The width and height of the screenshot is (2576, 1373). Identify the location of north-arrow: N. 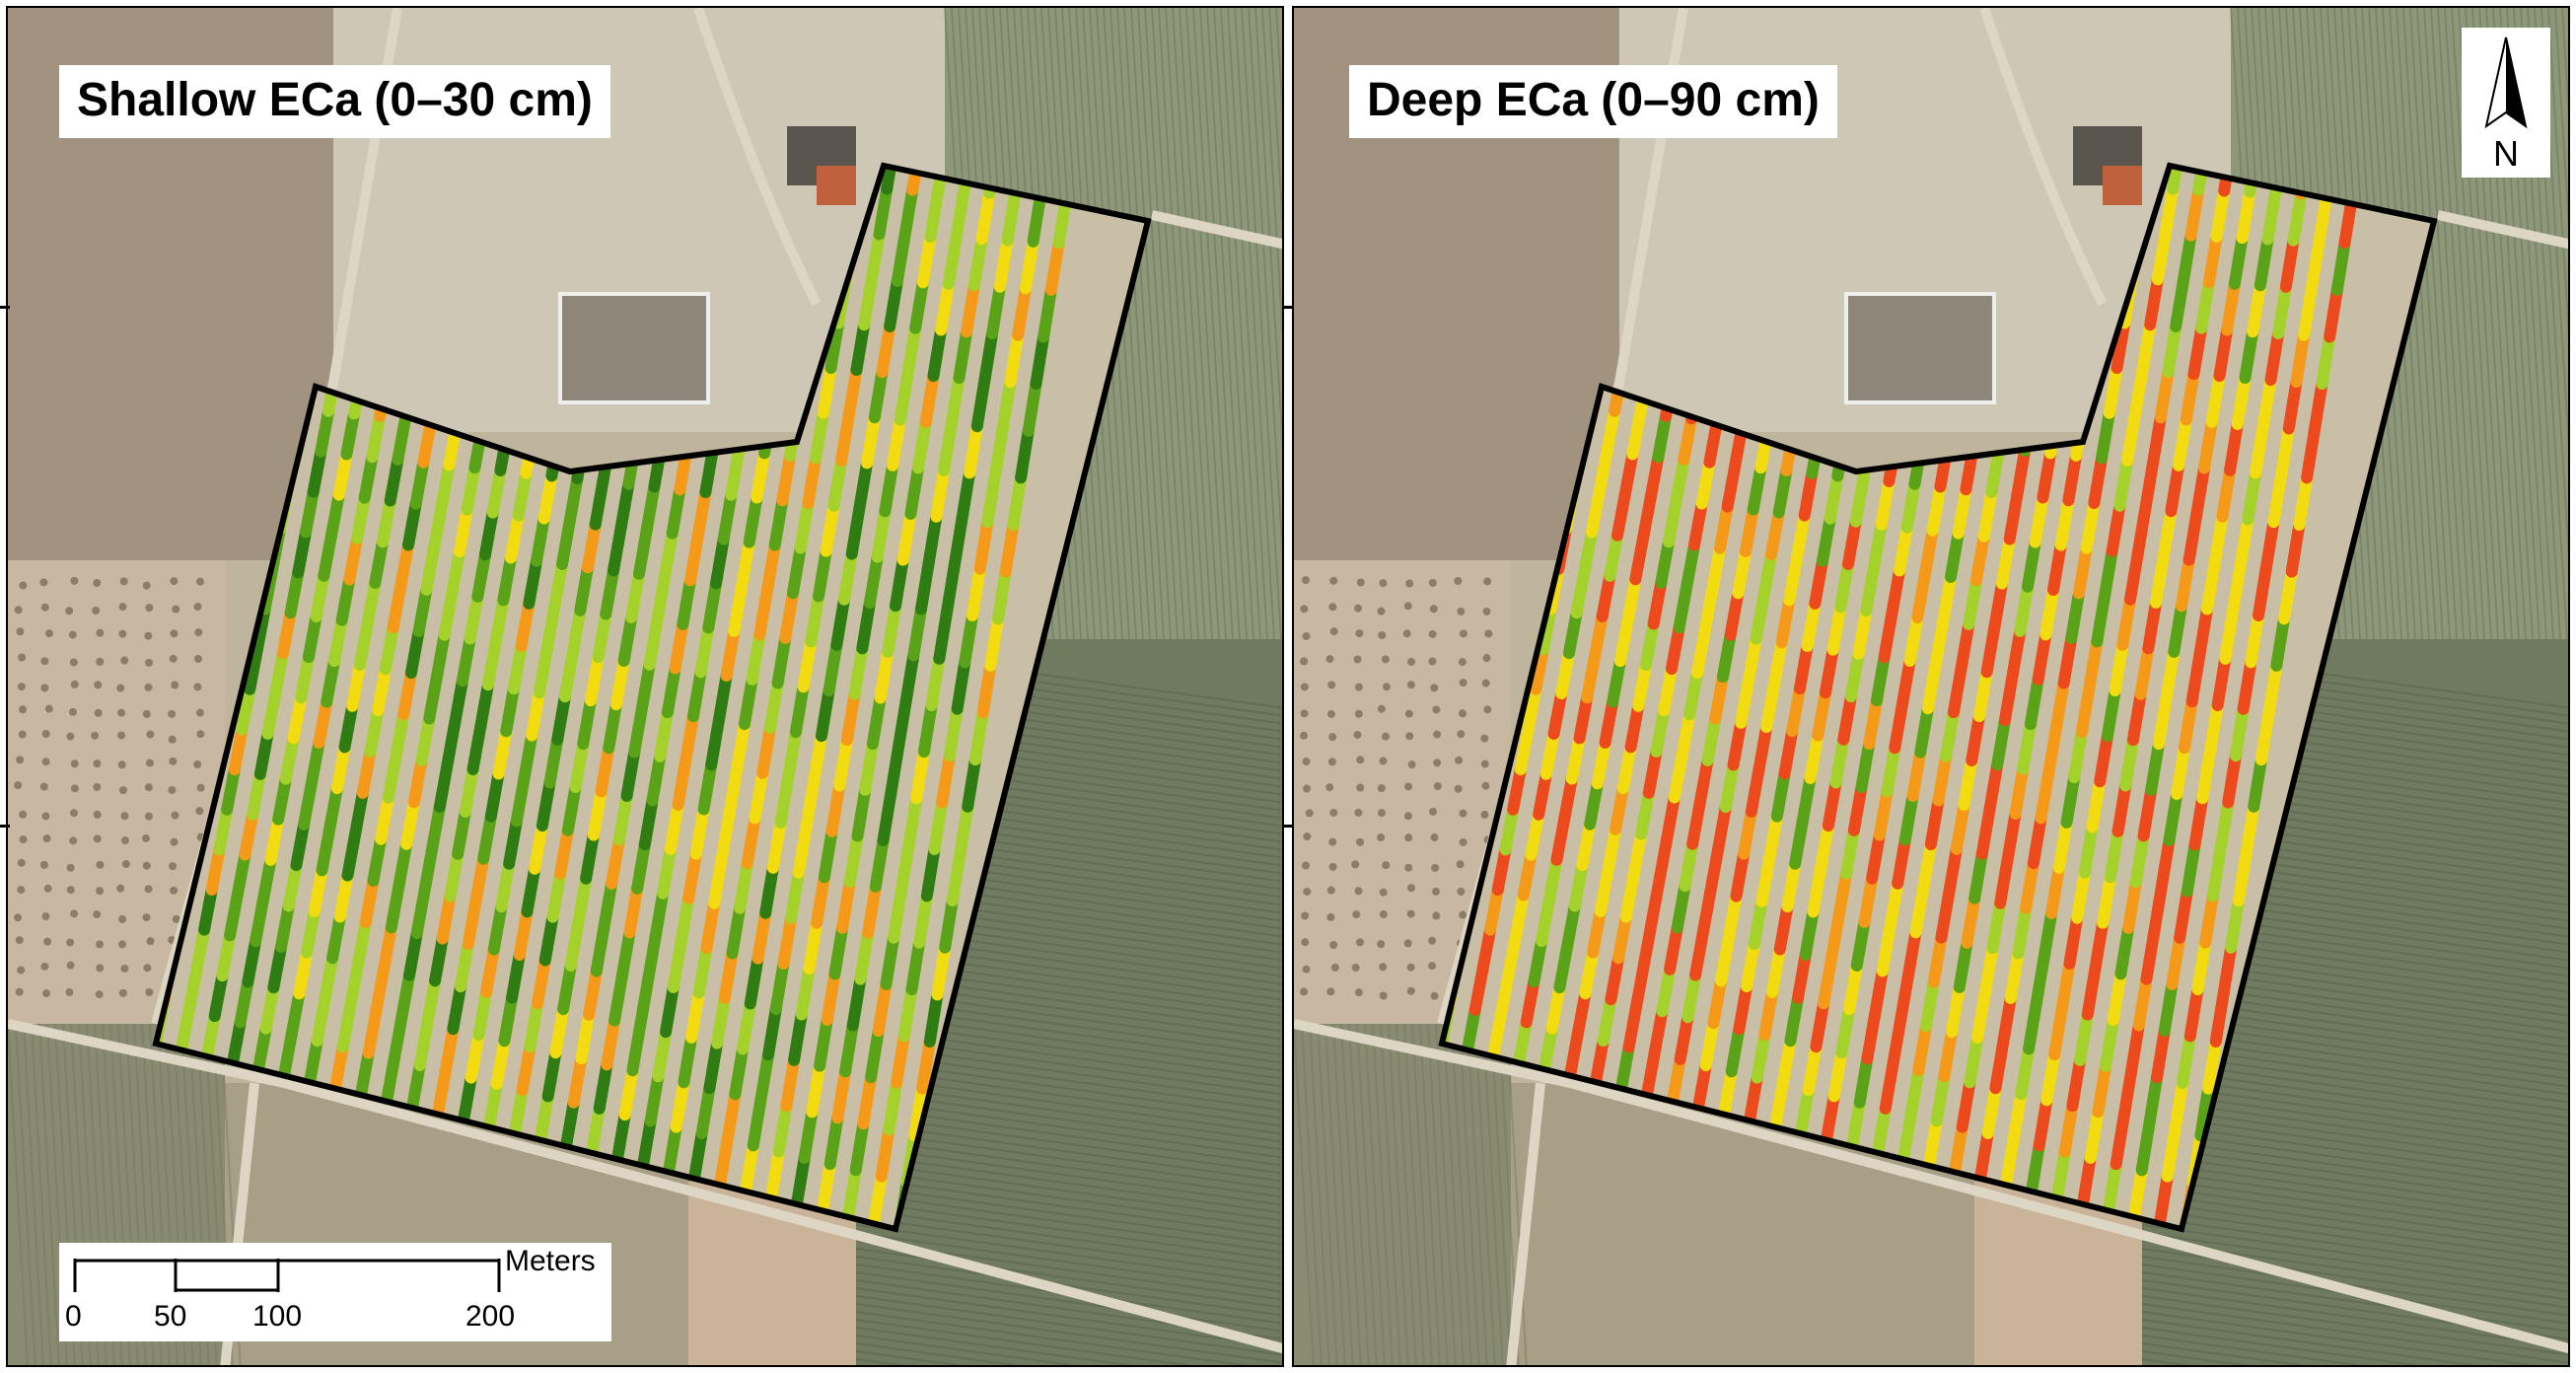
(2506, 103).